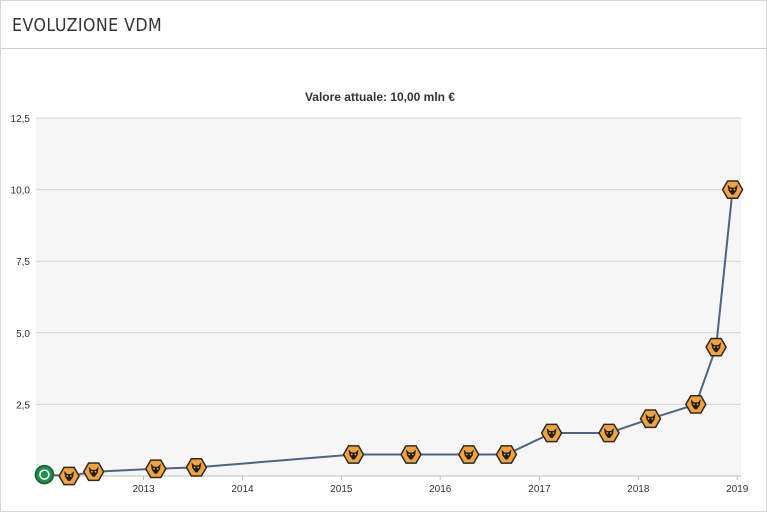 The height and width of the screenshot is (512, 767). I want to click on x-tick-label: 2014, so click(242, 489).